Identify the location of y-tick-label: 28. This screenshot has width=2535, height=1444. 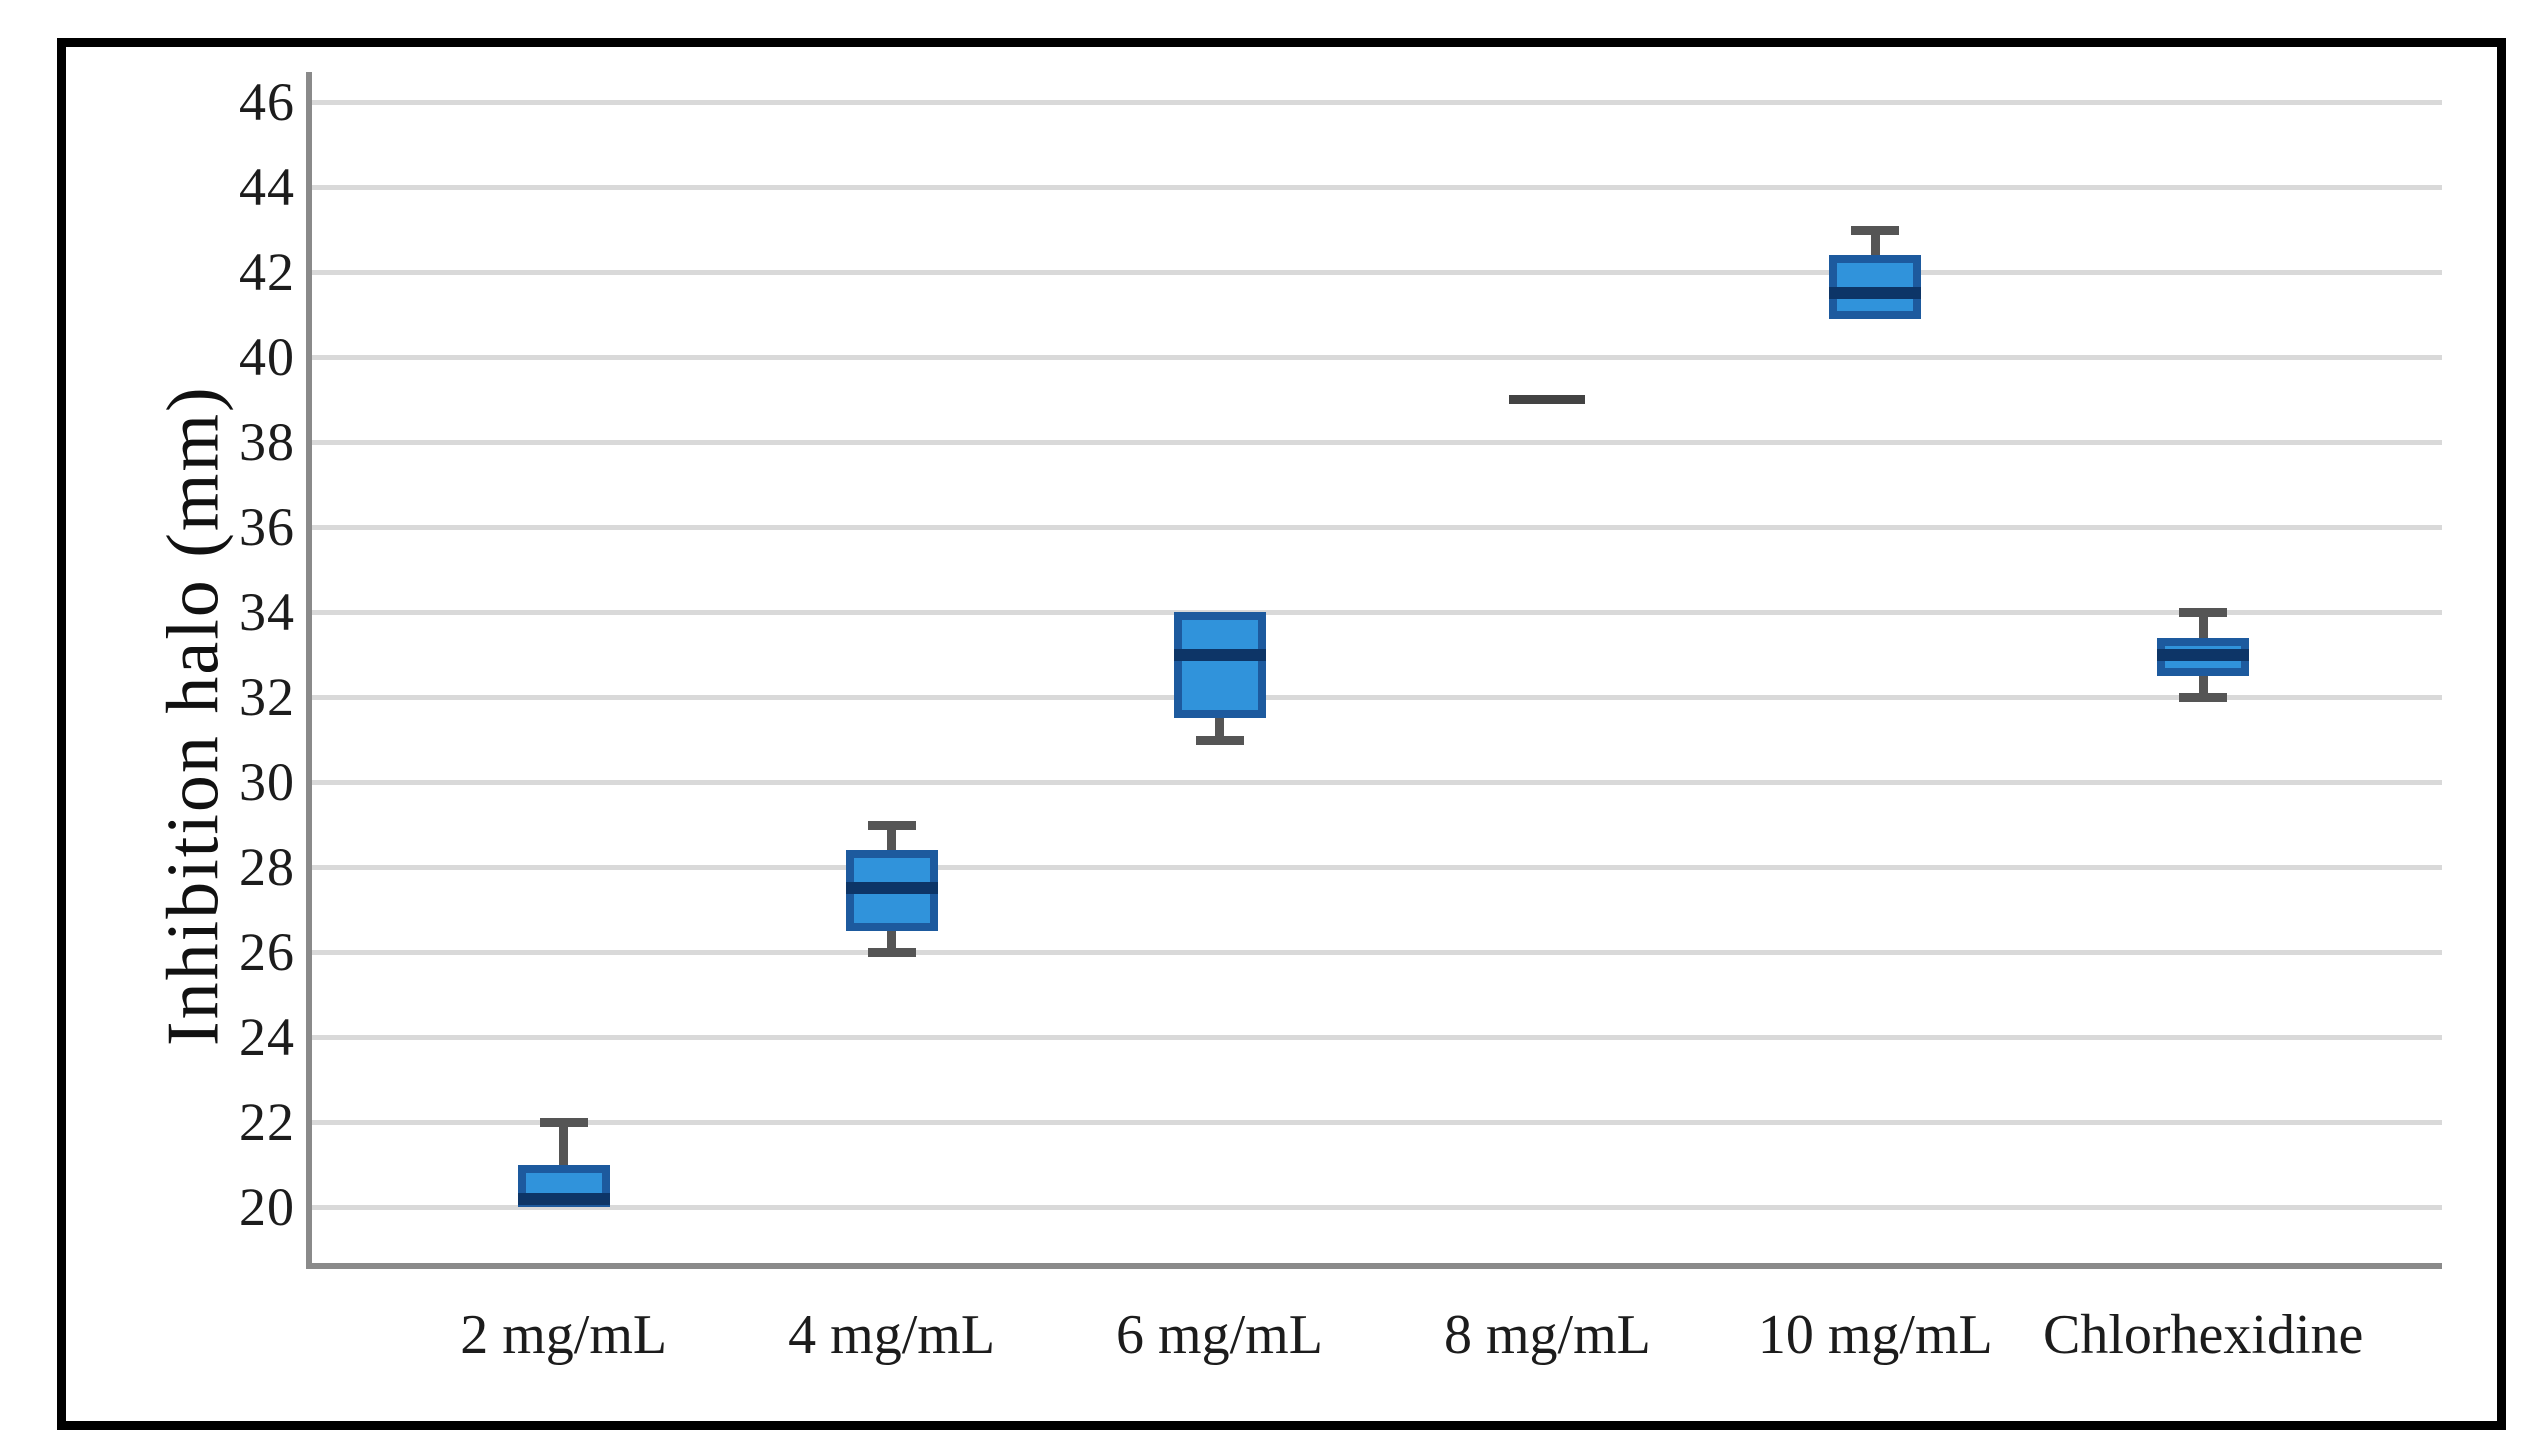
(267, 867).